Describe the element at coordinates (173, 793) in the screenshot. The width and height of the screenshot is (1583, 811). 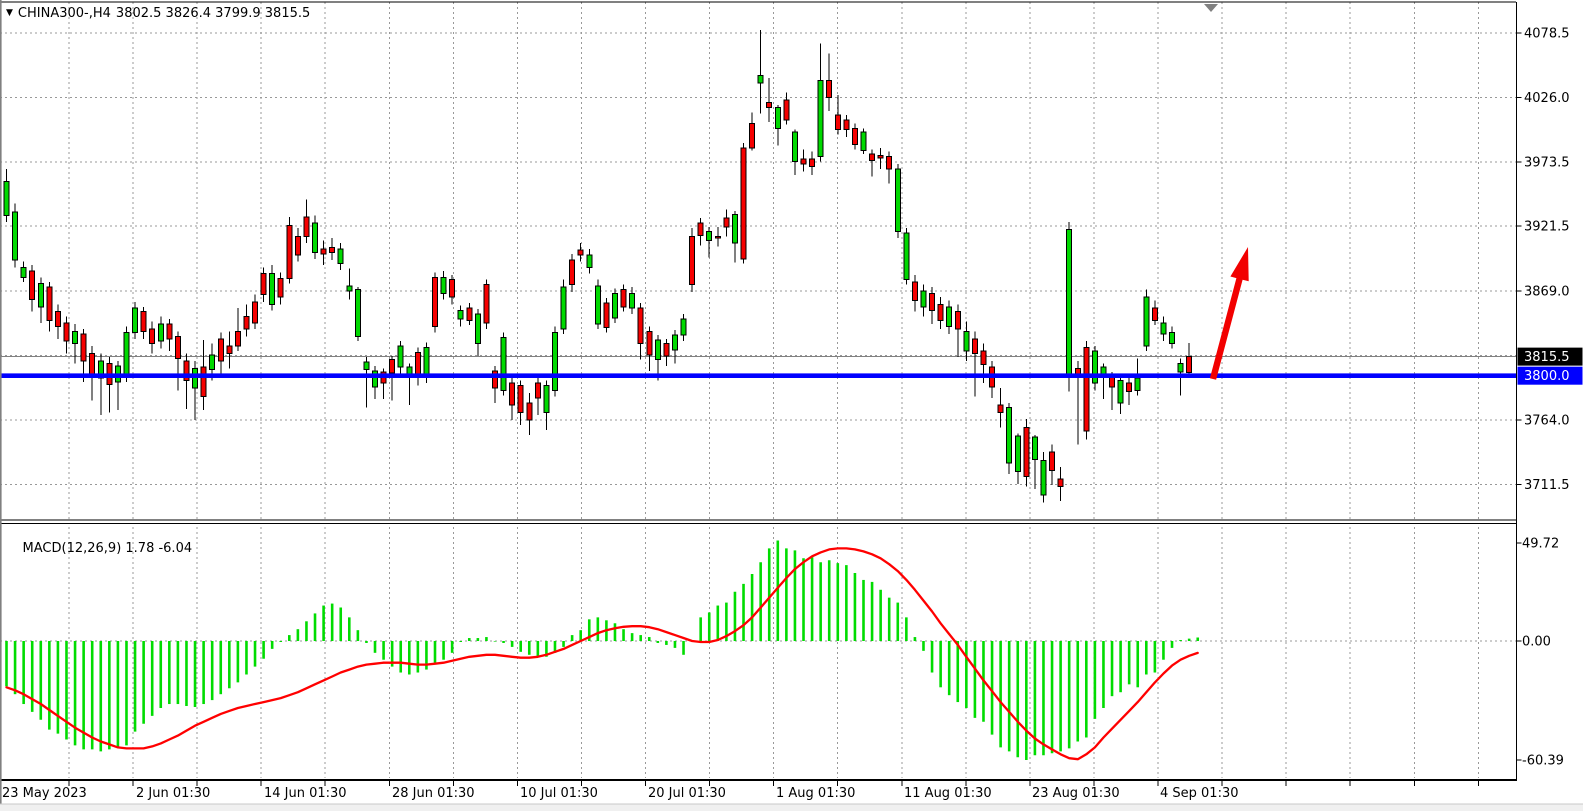
I see `svg-text: 2 Jun 01:30` at that location.